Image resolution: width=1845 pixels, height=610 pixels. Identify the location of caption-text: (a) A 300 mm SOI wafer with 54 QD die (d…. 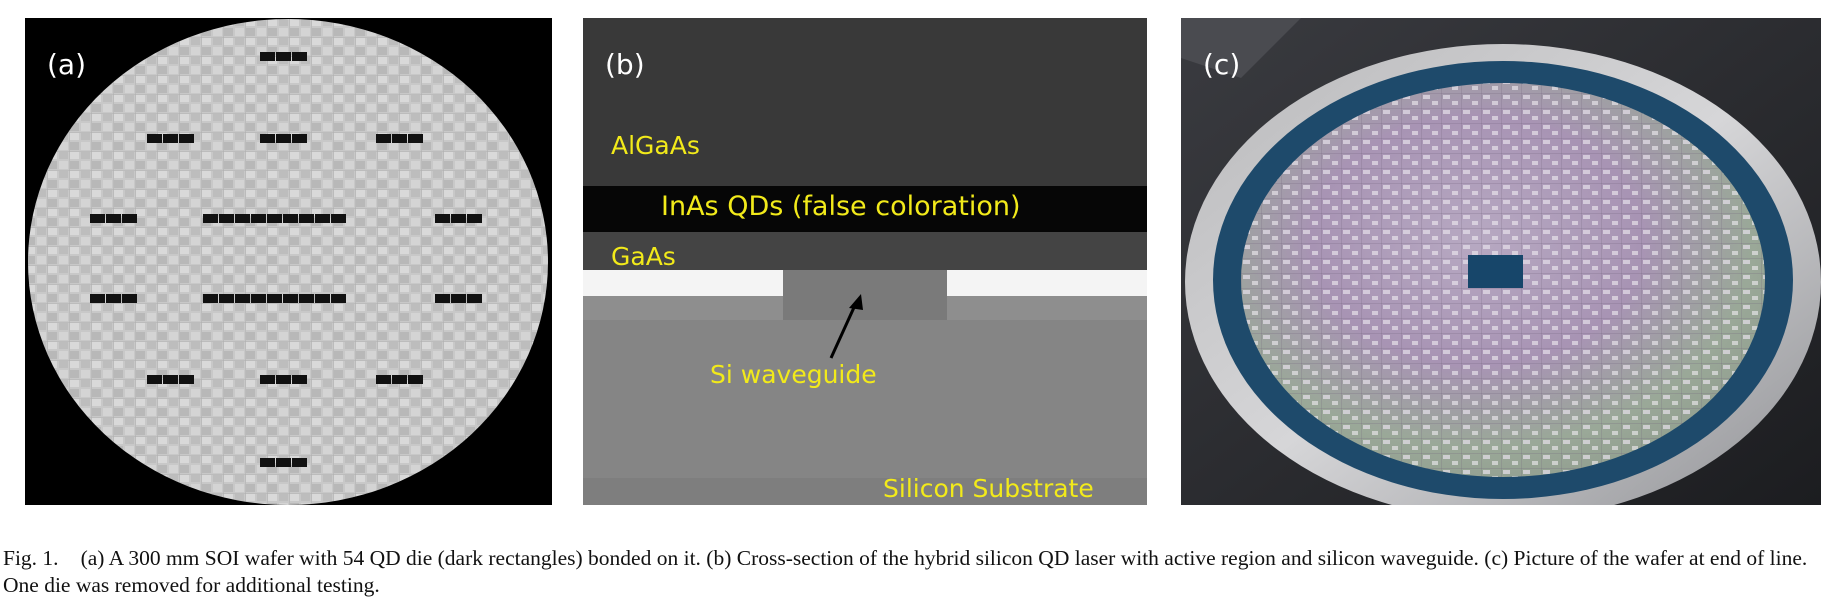
(905, 571).